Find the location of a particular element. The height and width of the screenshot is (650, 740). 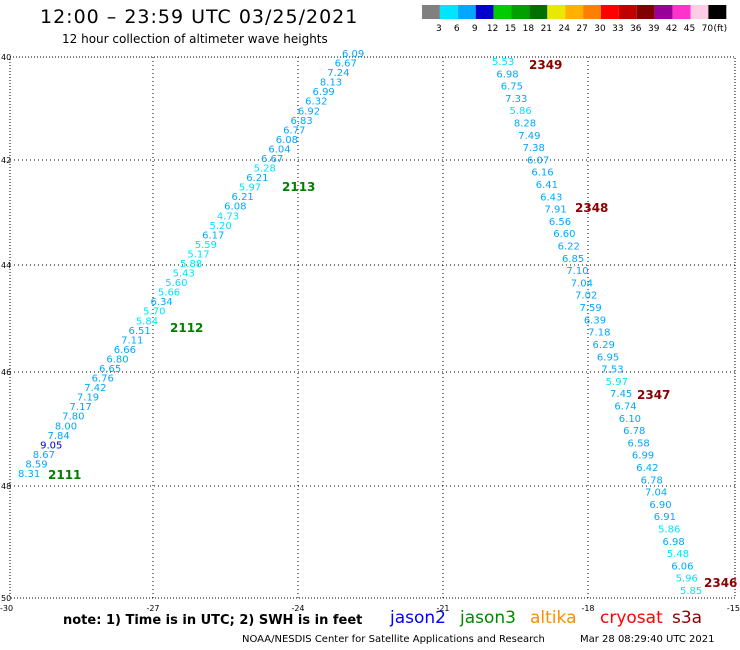

wave-height-value: 7.38 is located at coordinates (534, 148).